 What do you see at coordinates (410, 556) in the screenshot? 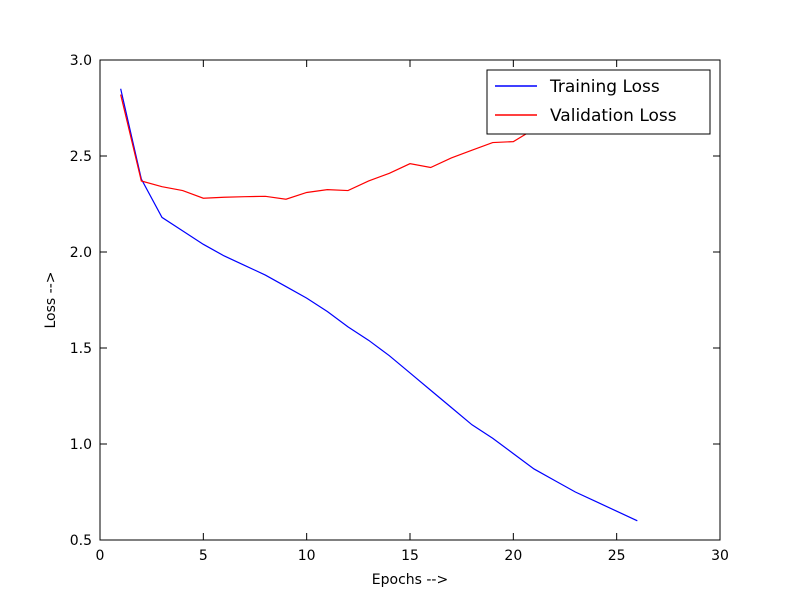
I see `x-tick-label: 15` at bounding box center [410, 556].